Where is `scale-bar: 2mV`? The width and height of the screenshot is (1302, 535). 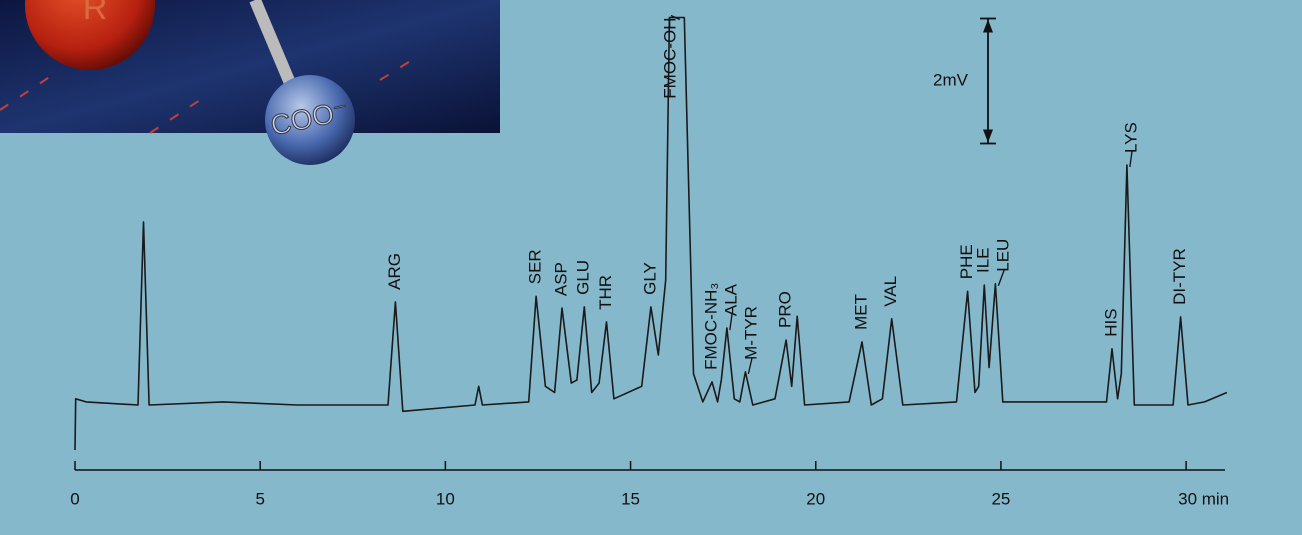
scale-bar: 2mV is located at coordinates (964, 81).